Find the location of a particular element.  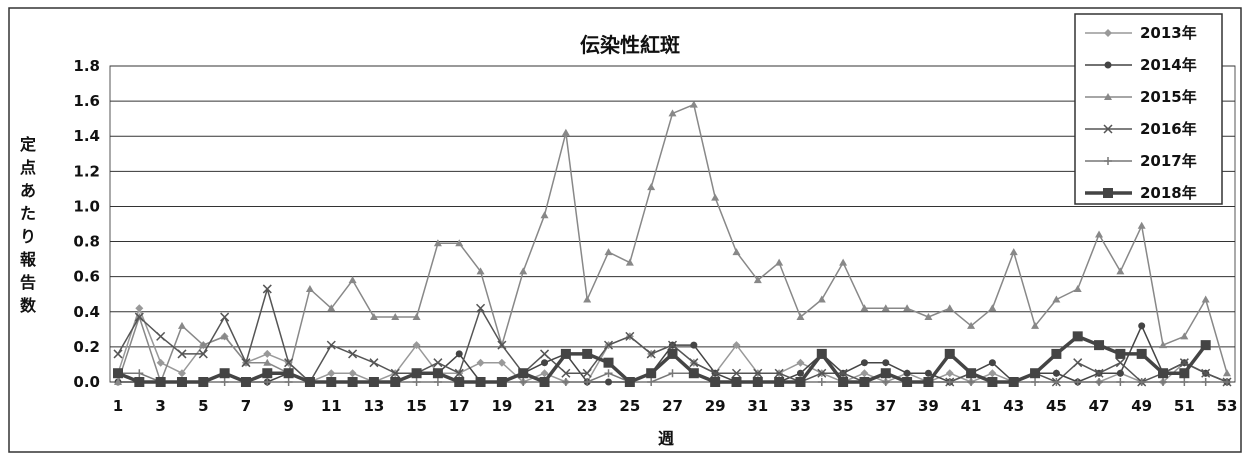

legend-box is located at coordinates (1148, 109).